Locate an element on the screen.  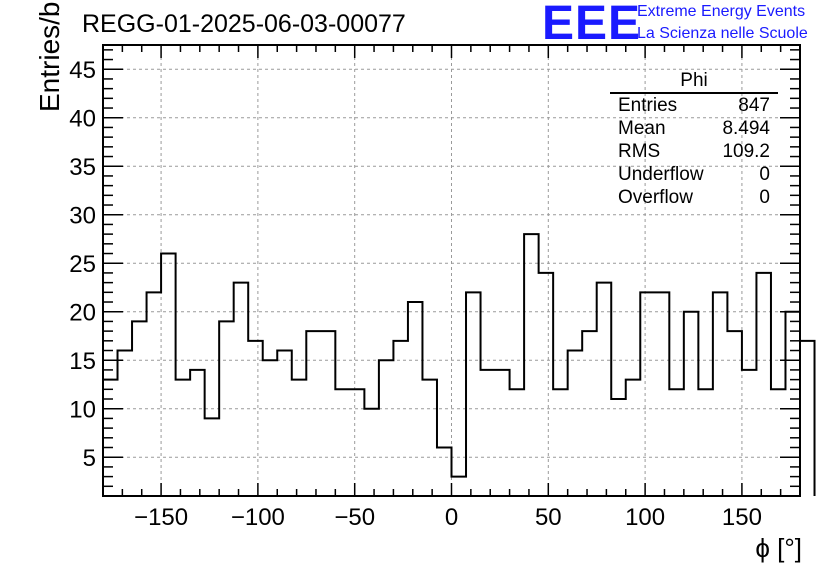
y-tick-label: 10 is located at coordinates (82, 410).